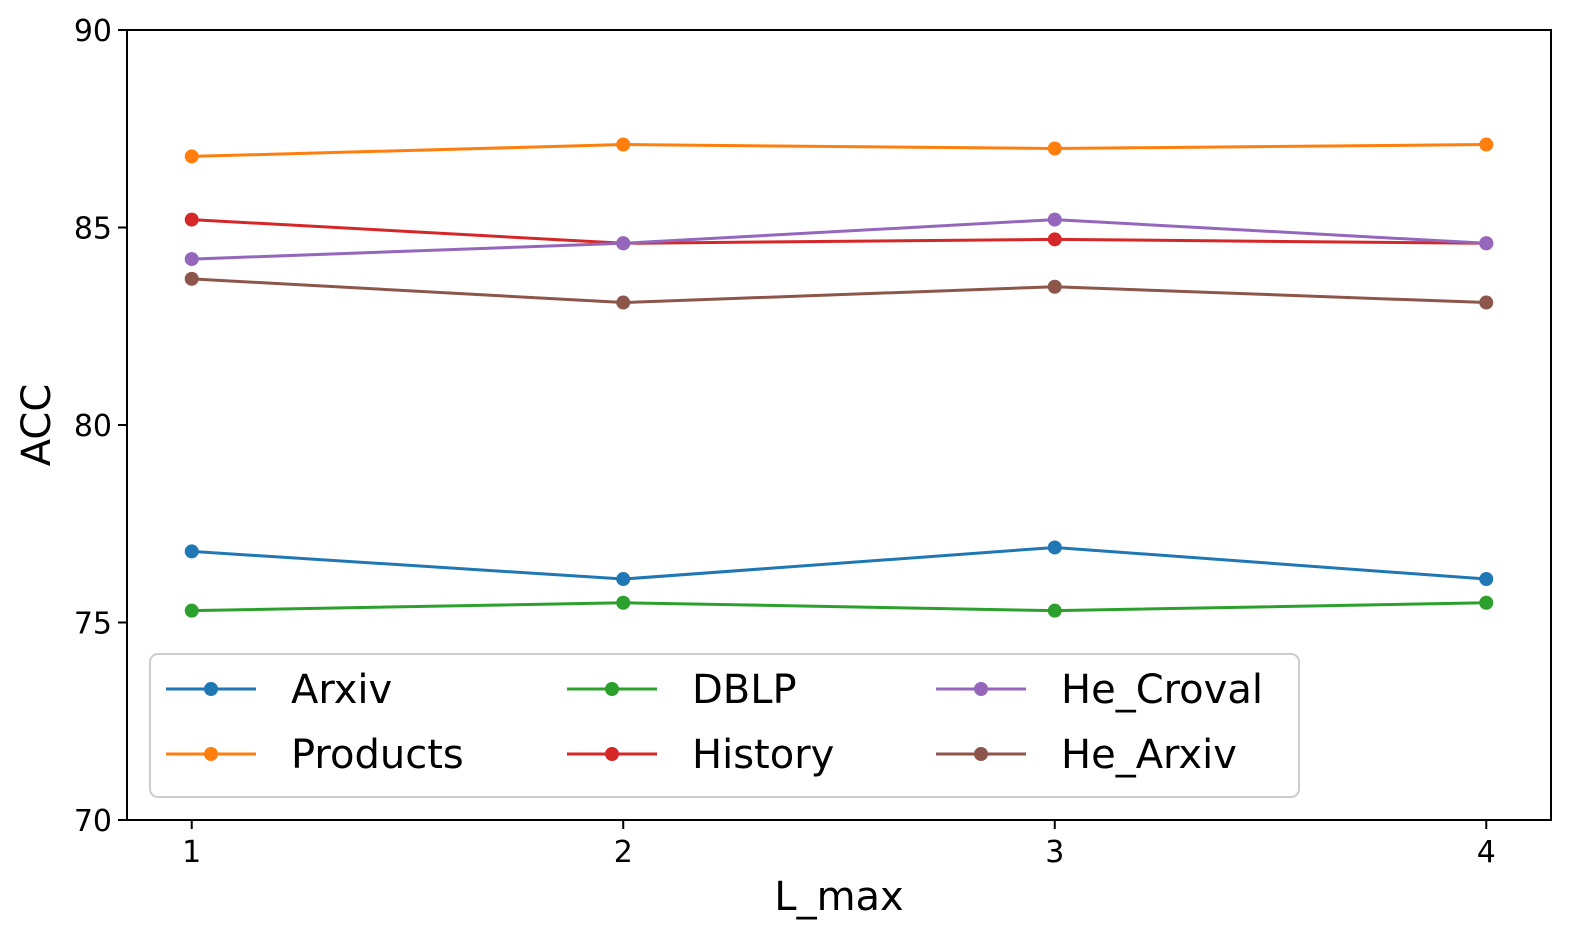 The width and height of the screenshot is (1578, 943). What do you see at coordinates (279, 690) in the screenshot?
I see `legend-item-arxiv: Arxiv` at bounding box center [279, 690].